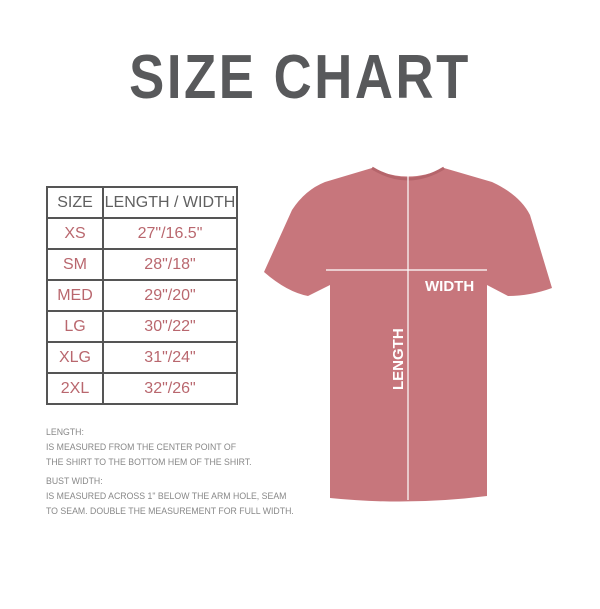 The height and width of the screenshot is (609, 600). What do you see at coordinates (141, 447) in the screenshot?
I see `length-note-line: IS MEASURED FROM THE CENTER POINT OF` at bounding box center [141, 447].